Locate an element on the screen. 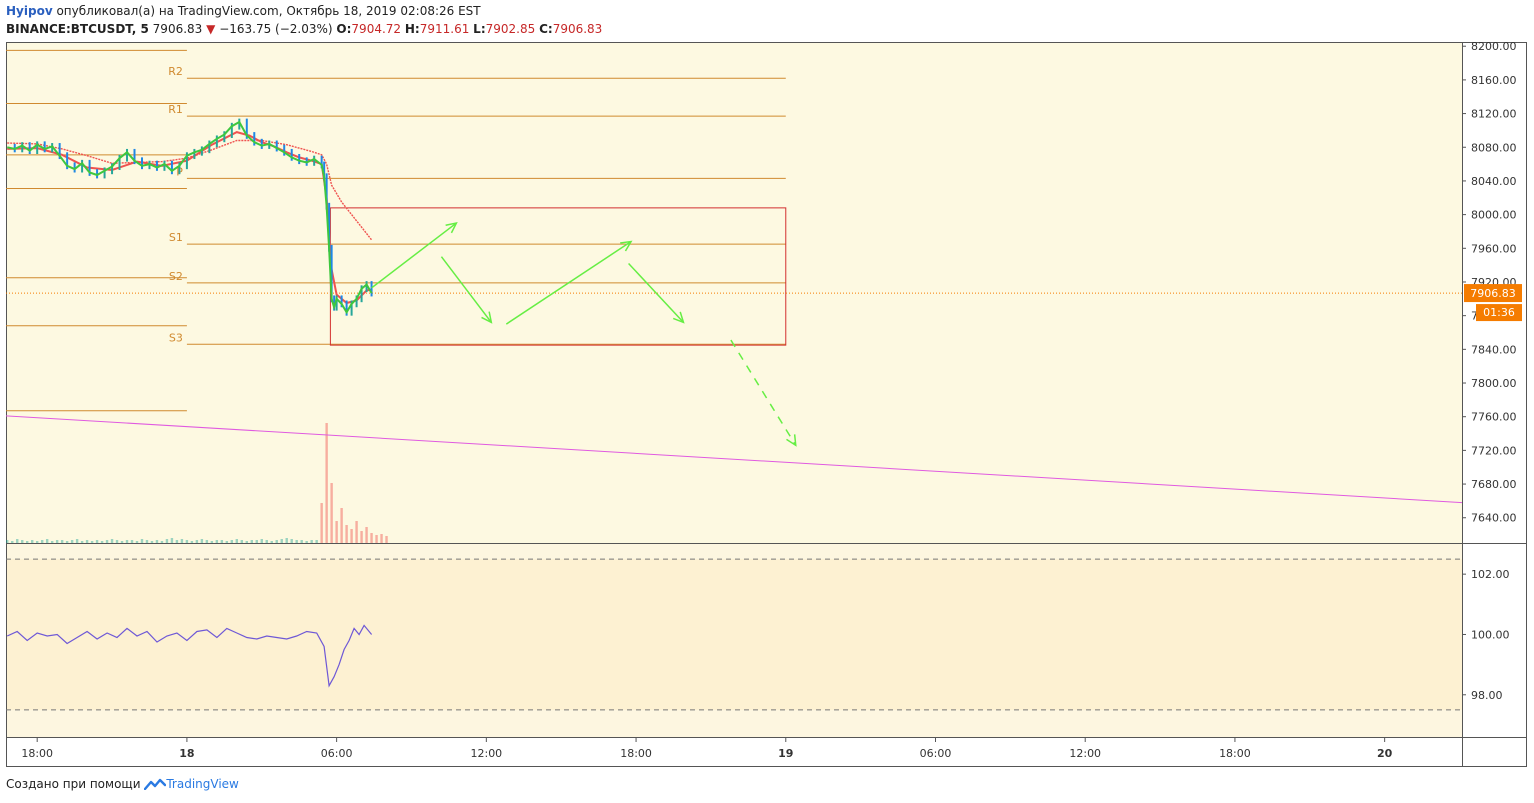  projection-arrows is located at coordinates (584, 334).